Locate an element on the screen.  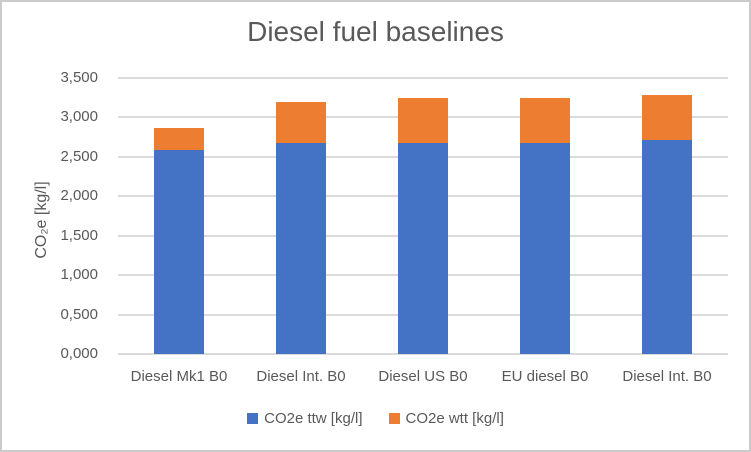
legend-entry: CO2e wtt [kg/l] is located at coordinates (446, 418).